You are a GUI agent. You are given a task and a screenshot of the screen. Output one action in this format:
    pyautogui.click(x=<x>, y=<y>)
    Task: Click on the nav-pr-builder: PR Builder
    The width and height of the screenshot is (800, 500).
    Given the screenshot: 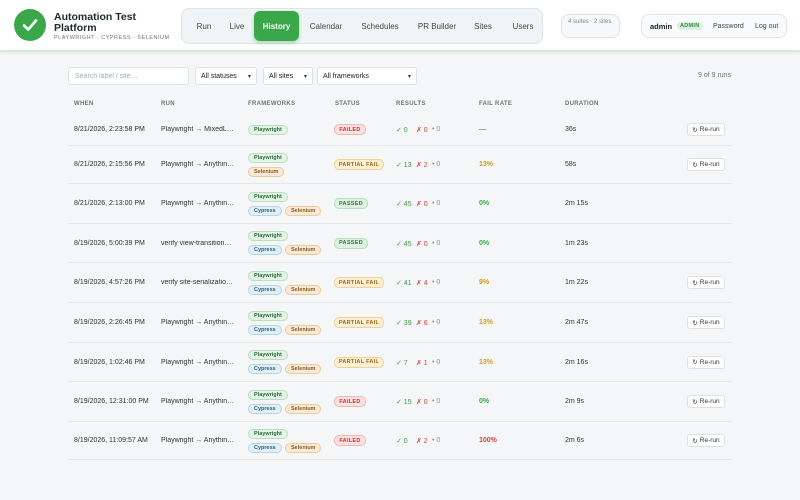 What is the action you would take?
    pyautogui.click(x=437, y=26)
    